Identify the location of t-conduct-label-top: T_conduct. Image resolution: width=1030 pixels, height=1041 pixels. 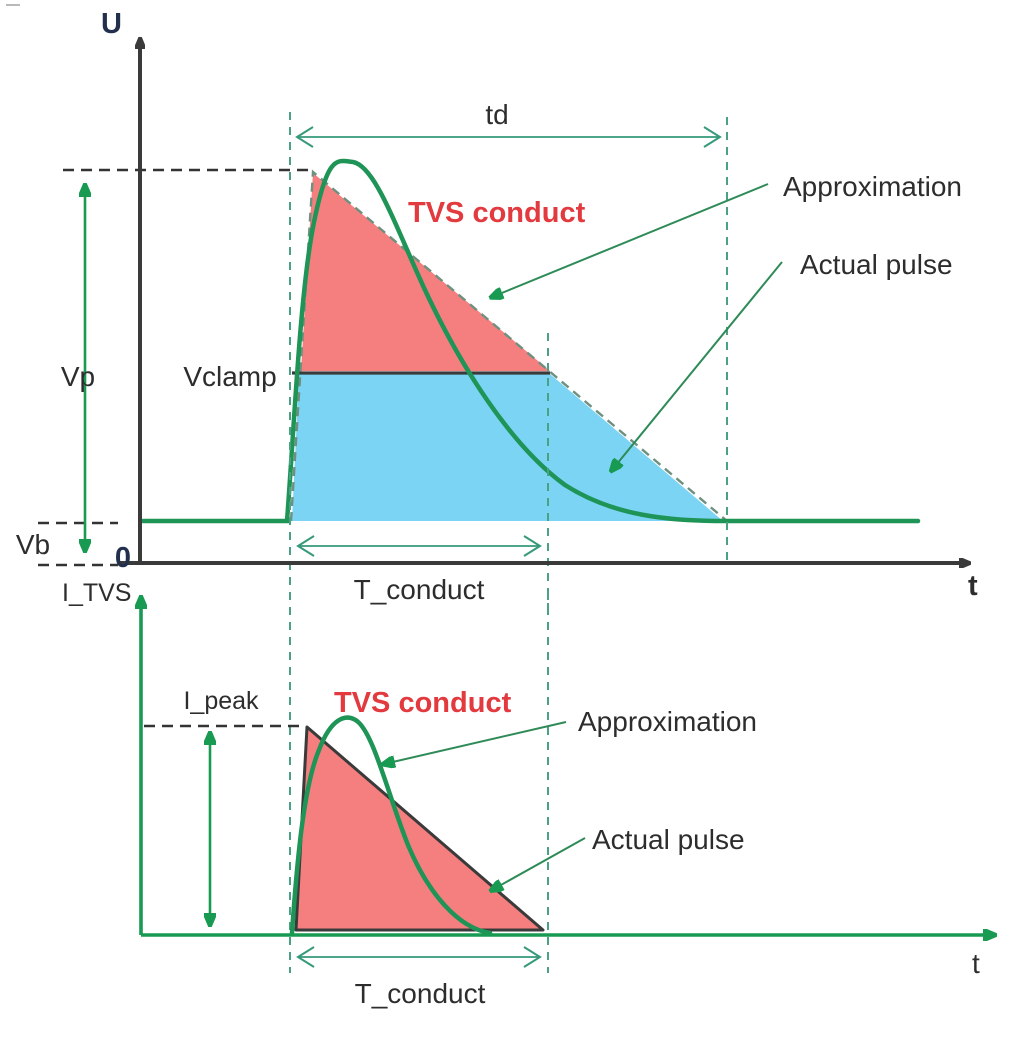
(419, 589).